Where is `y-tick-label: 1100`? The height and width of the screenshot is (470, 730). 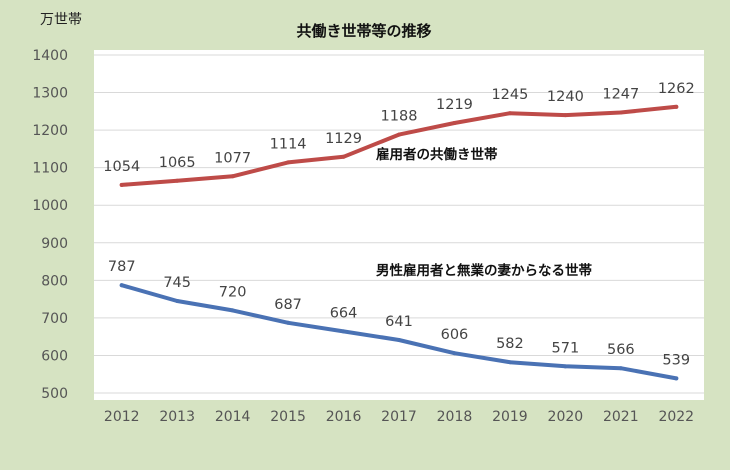 y-tick-label: 1100 is located at coordinates (50, 169).